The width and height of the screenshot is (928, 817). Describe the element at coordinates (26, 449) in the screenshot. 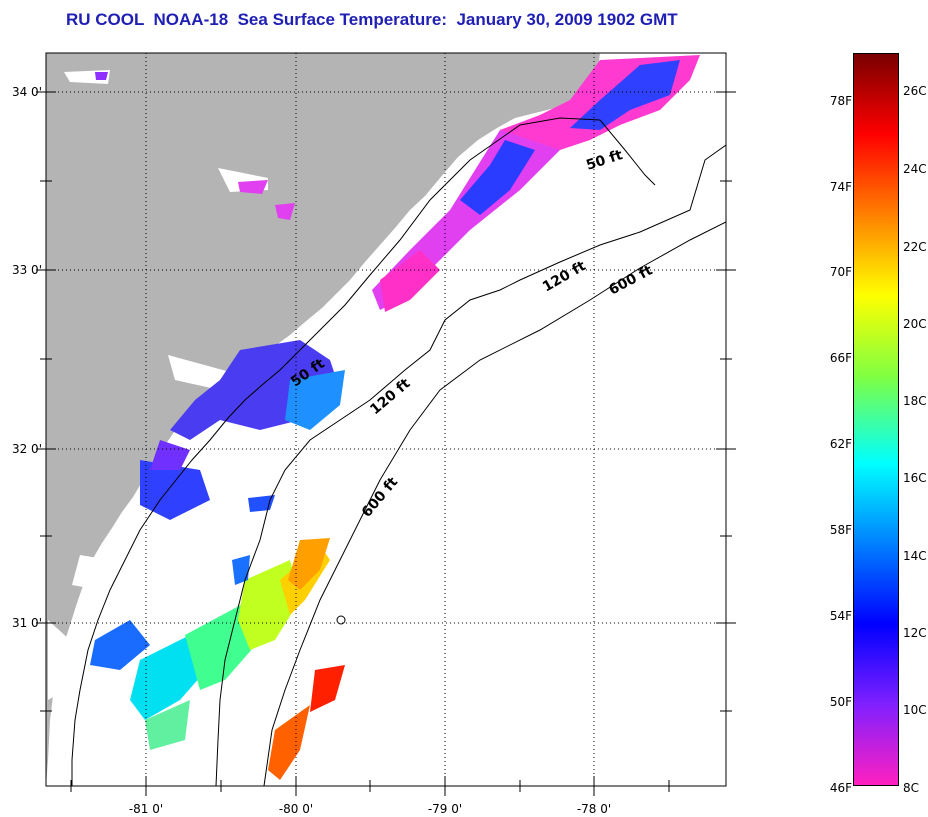

I see `lat-label: 32 0'` at that location.